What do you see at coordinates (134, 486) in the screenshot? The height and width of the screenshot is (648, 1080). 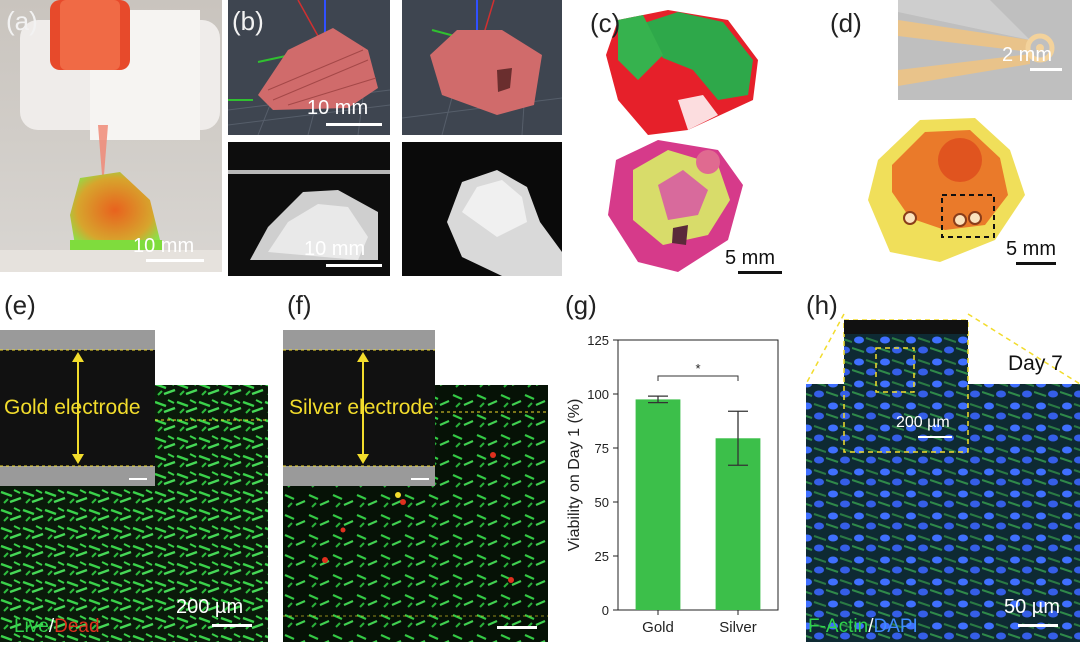 I see `live-dead-fluorescence-gold` at bounding box center [134, 486].